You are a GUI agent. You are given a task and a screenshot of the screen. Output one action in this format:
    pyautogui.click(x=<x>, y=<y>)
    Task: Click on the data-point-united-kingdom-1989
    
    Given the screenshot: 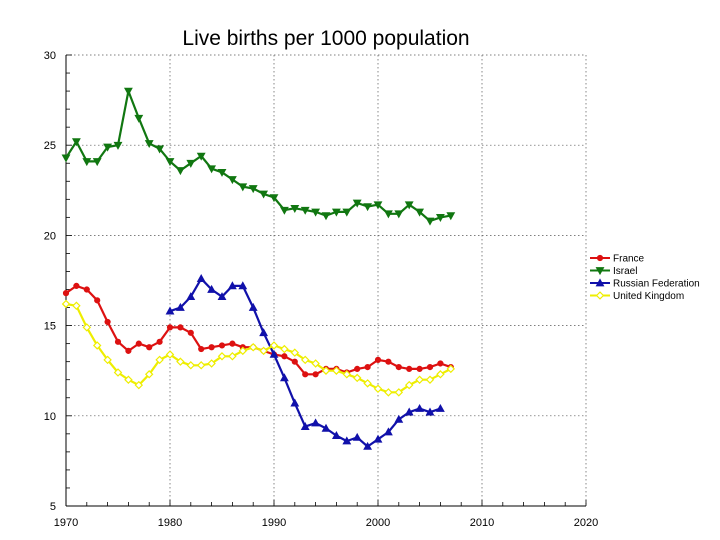 What is the action you would take?
    pyautogui.click(x=263, y=351)
    